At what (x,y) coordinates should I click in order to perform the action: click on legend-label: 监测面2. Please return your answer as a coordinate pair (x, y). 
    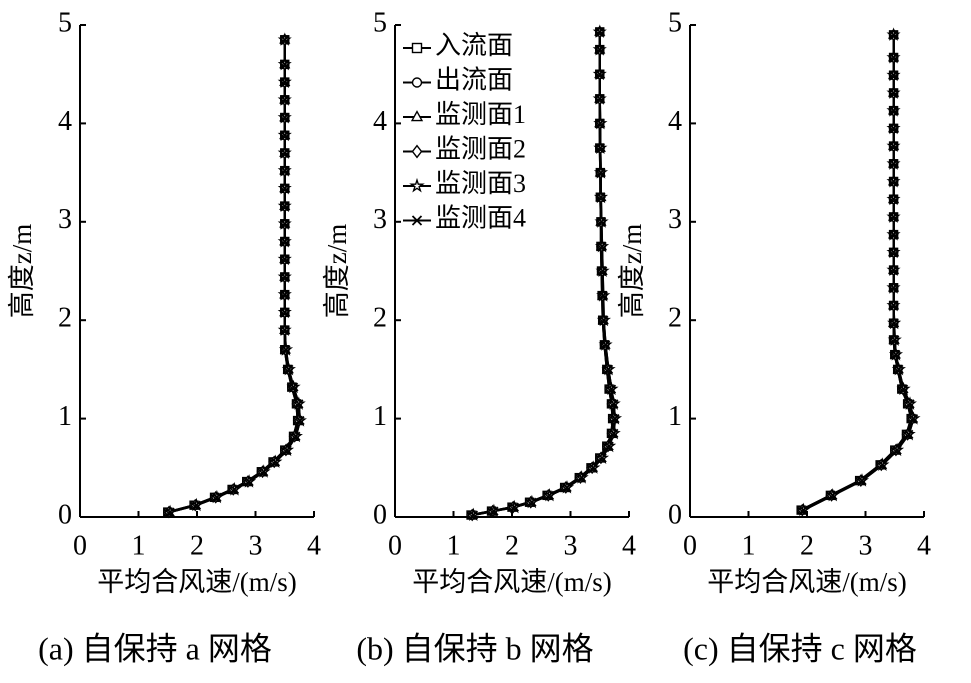
    Looking at the image, I should click on (480, 148).